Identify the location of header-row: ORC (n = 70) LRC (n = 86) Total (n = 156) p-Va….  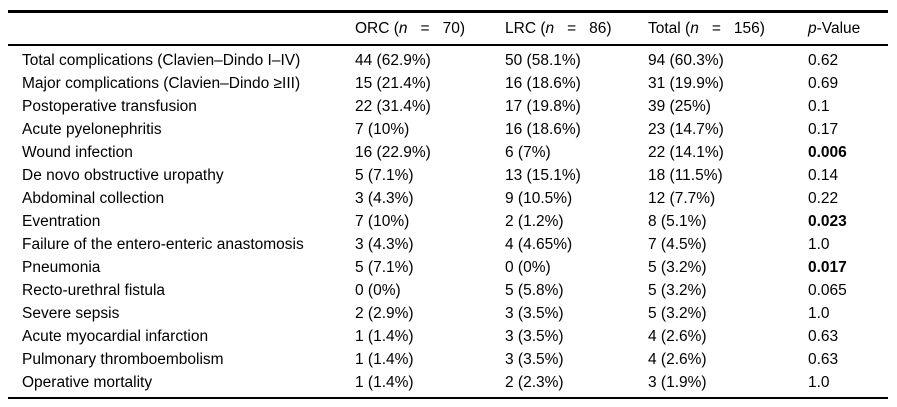
(448, 28).